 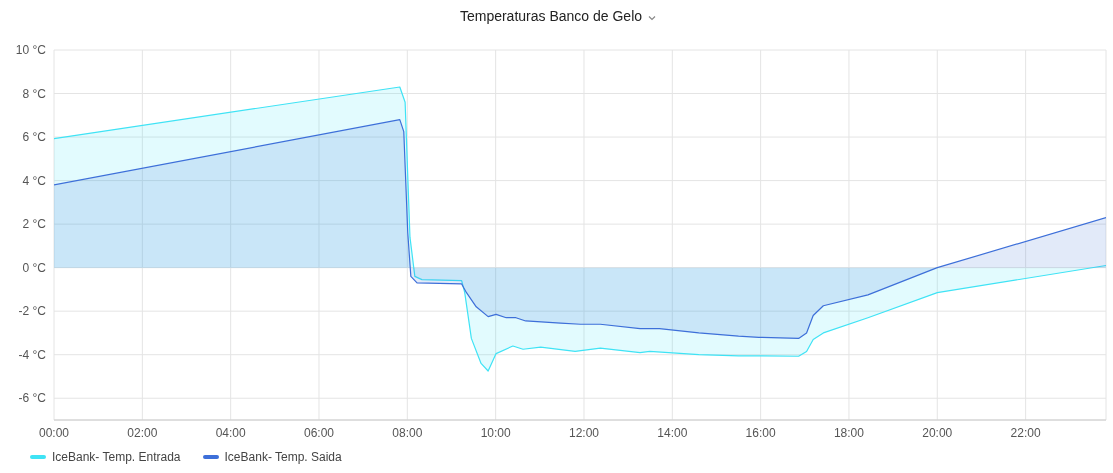 I want to click on x-tick-label: 00:00, so click(x=54, y=432).